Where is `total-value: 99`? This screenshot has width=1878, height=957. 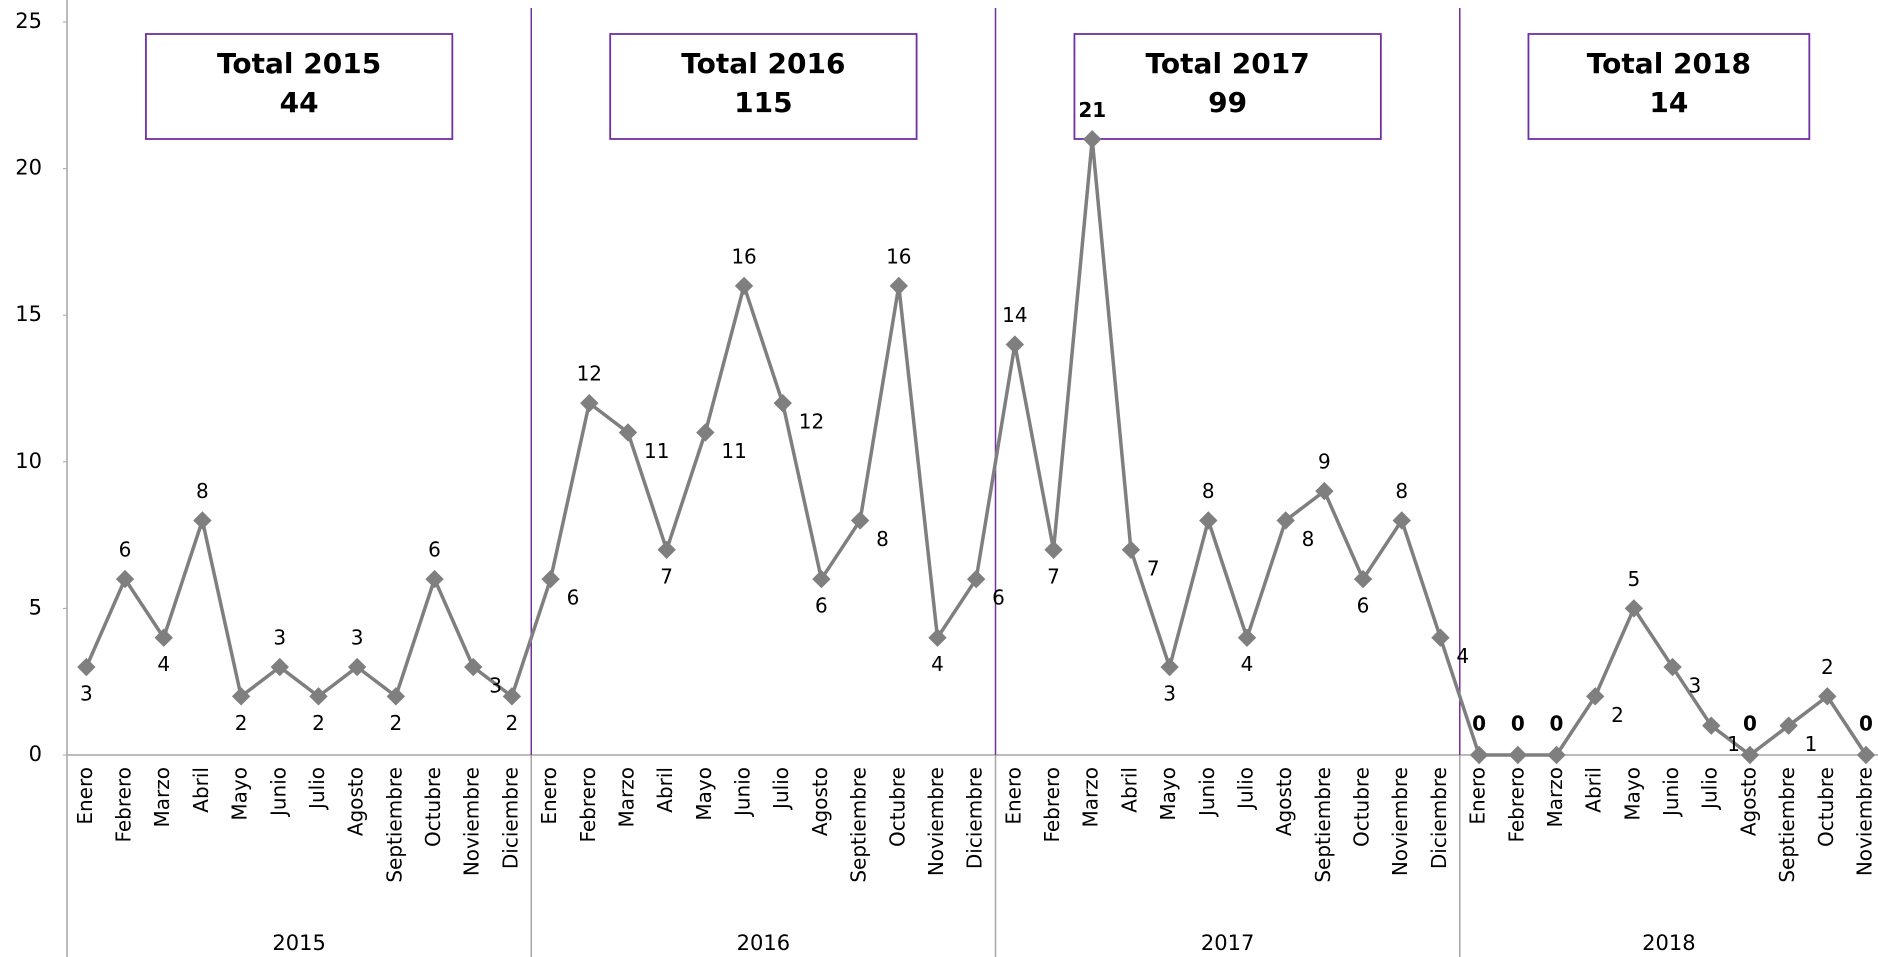
total-value: 99 is located at coordinates (1227, 102).